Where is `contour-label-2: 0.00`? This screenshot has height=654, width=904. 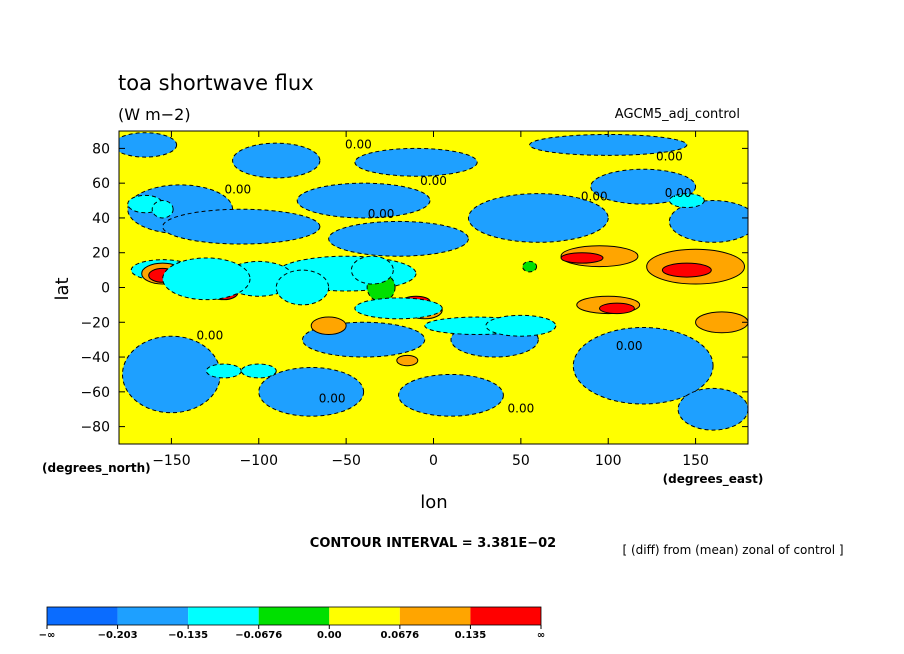
contour-label-2: 0.00 is located at coordinates (433, 181).